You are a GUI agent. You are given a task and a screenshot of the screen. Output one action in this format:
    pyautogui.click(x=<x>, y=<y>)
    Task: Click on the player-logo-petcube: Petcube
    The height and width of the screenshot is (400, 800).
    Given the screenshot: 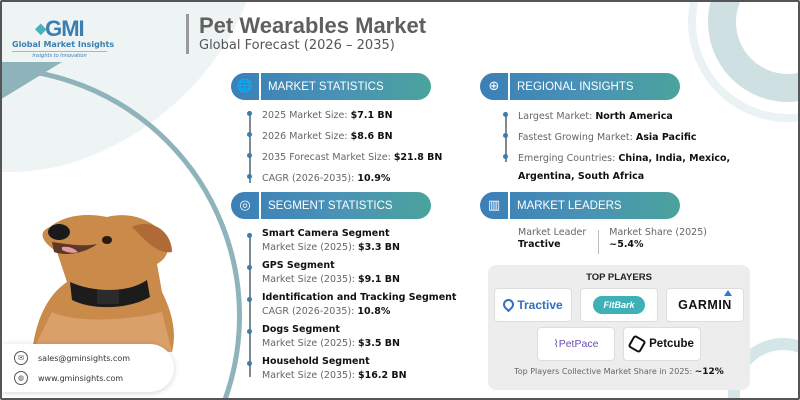 What is the action you would take?
    pyautogui.click(x=662, y=344)
    